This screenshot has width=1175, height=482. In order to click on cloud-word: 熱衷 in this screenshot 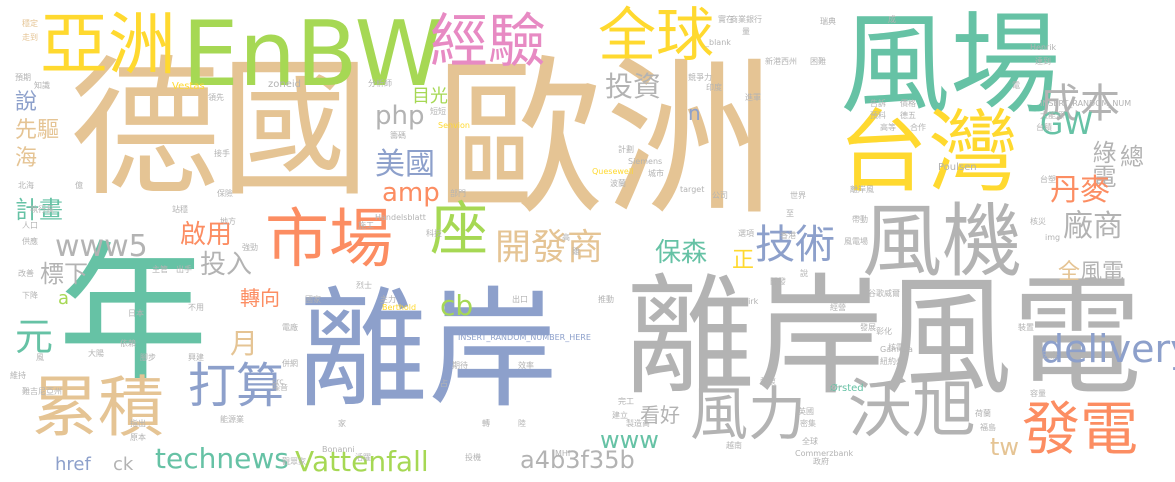, I will do `click(768, 381)`.